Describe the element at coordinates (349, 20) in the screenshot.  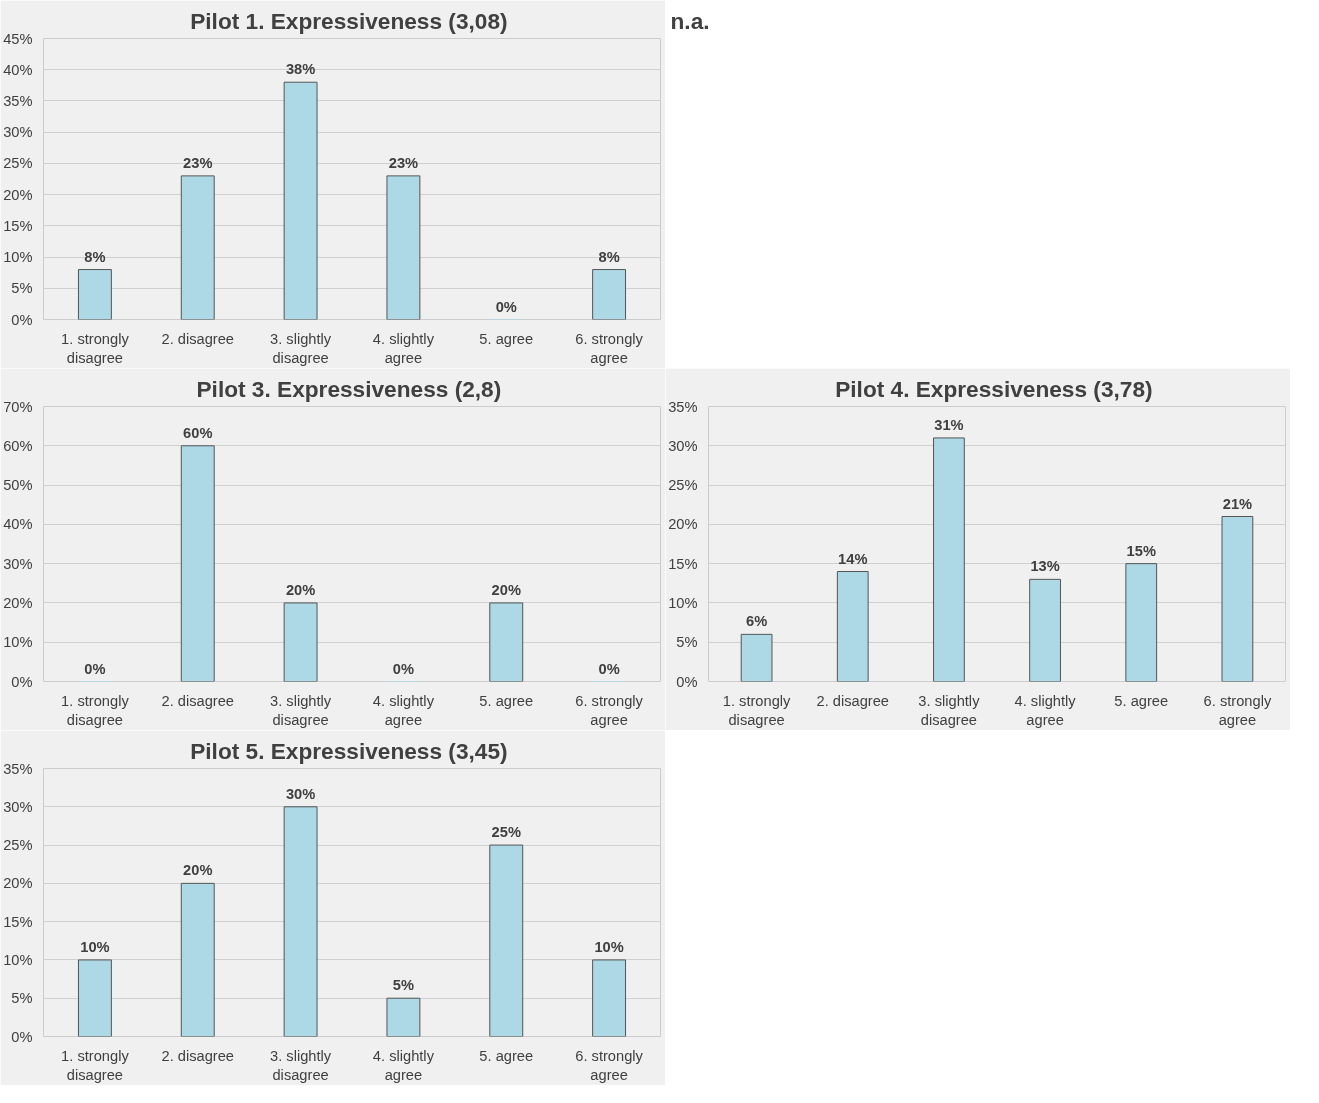
I see `chart-title: Pilot 1. Expressiveness (3,08)` at that location.